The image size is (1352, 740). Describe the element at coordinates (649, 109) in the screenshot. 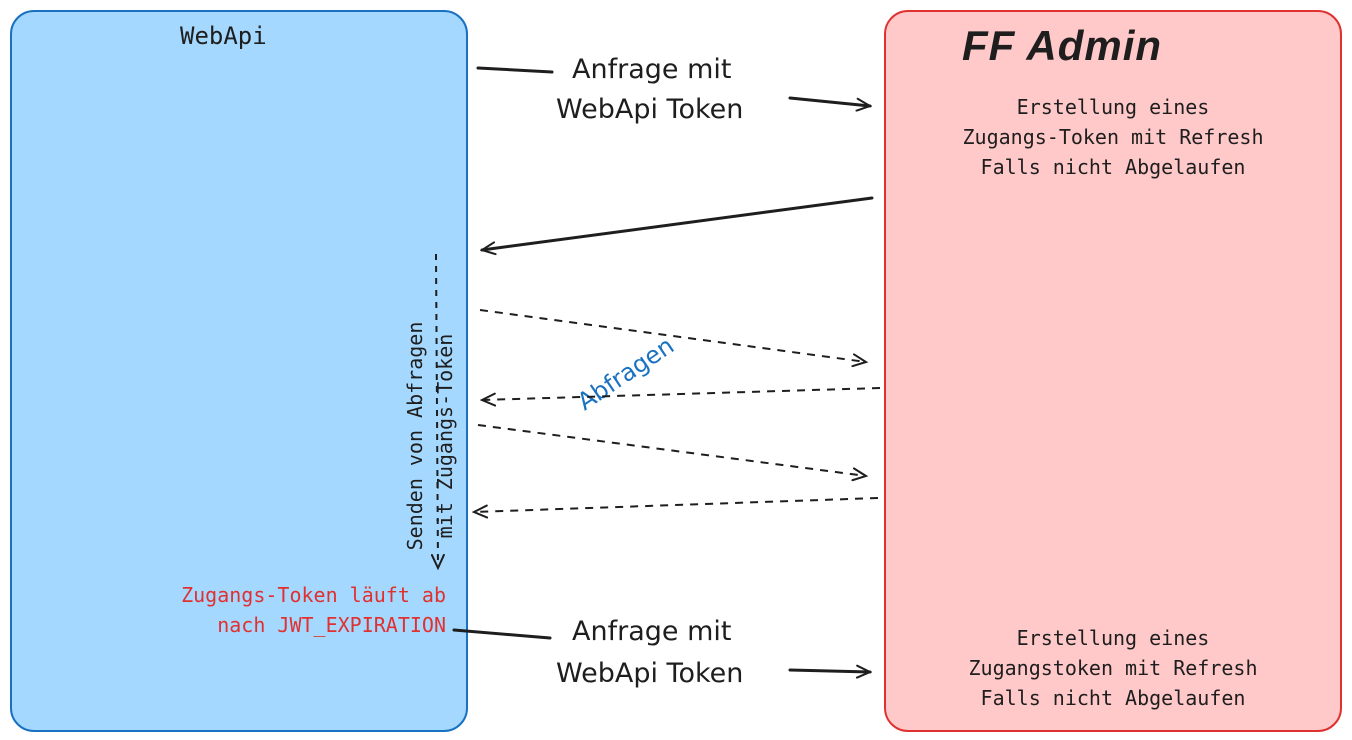

I see `request-label-1-line-2: WebApi Token` at that location.